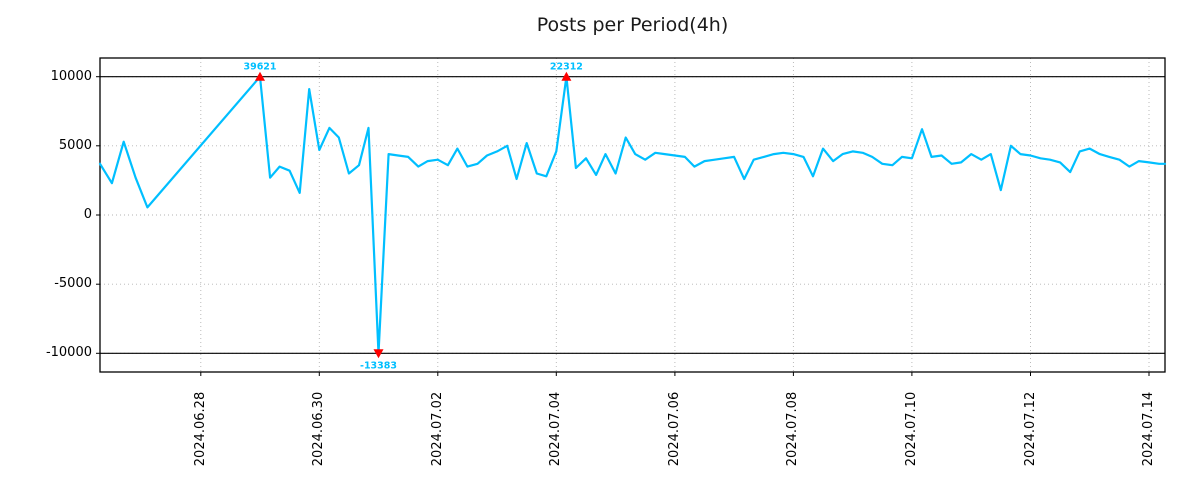 The image size is (1200, 500). I want to click on annotation-label: -13383, so click(378, 365).